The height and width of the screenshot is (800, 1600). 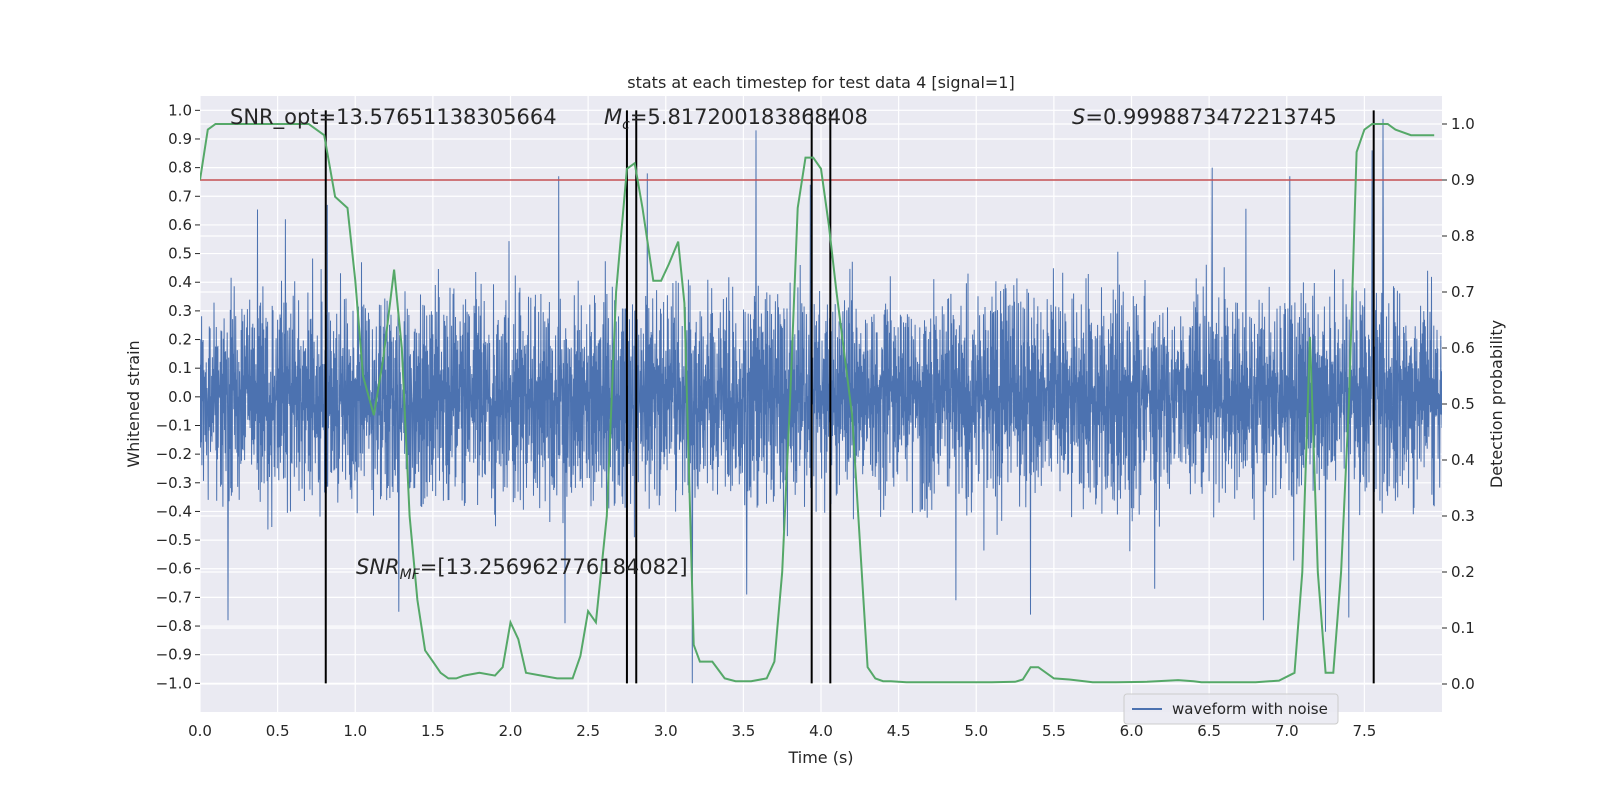 What do you see at coordinates (133, 403) in the screenshot?
I see `y-left-axis-label: Whitened strain` at bounding box center [133, 403].